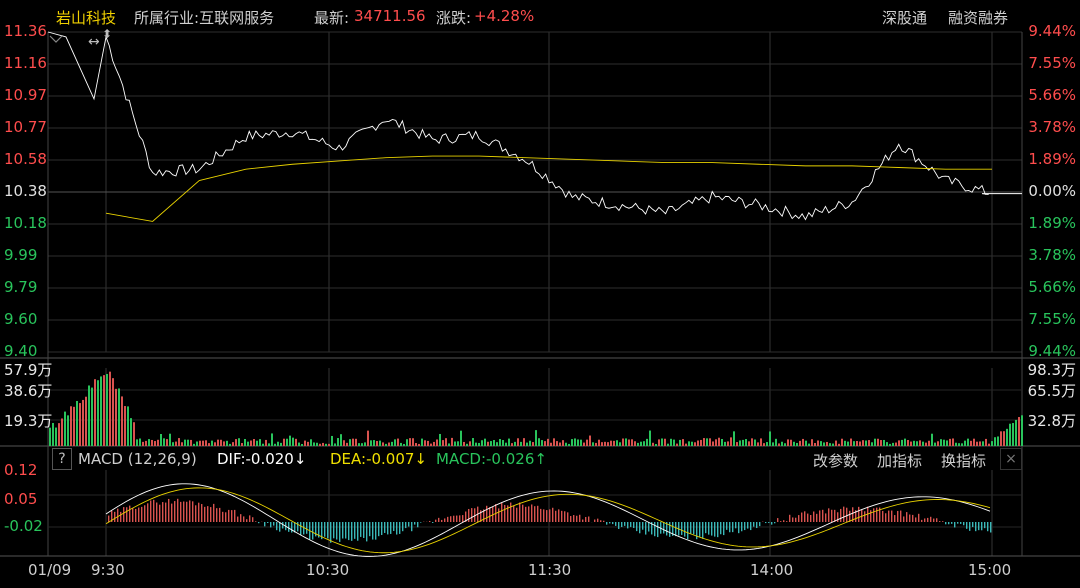  Describe the element at coordinates (21, 255) in the screenshot. I see `price-tick: 9.99` at that location.